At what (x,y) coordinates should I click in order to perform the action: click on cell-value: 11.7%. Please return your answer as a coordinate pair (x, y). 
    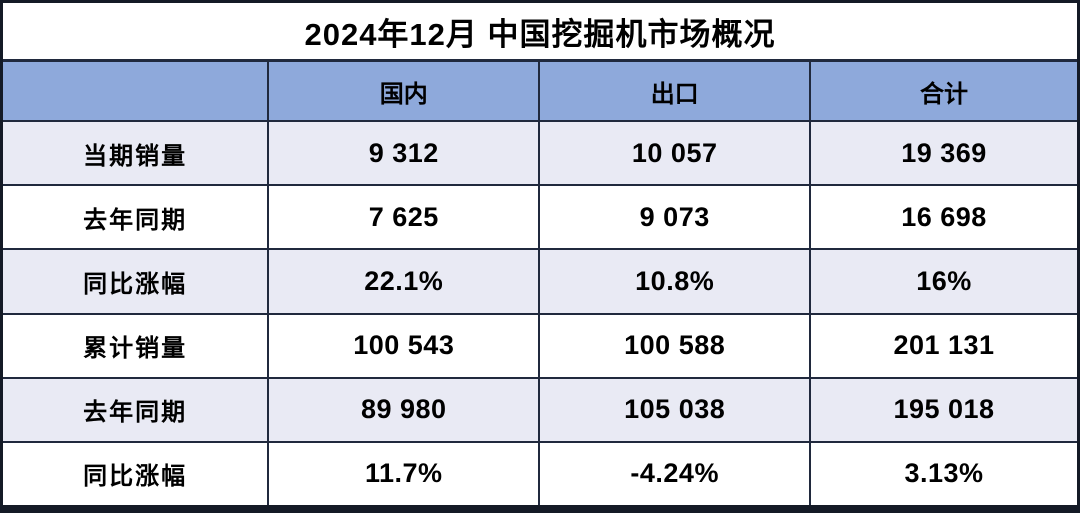
    Looking at the image, I should click on (402, 474).